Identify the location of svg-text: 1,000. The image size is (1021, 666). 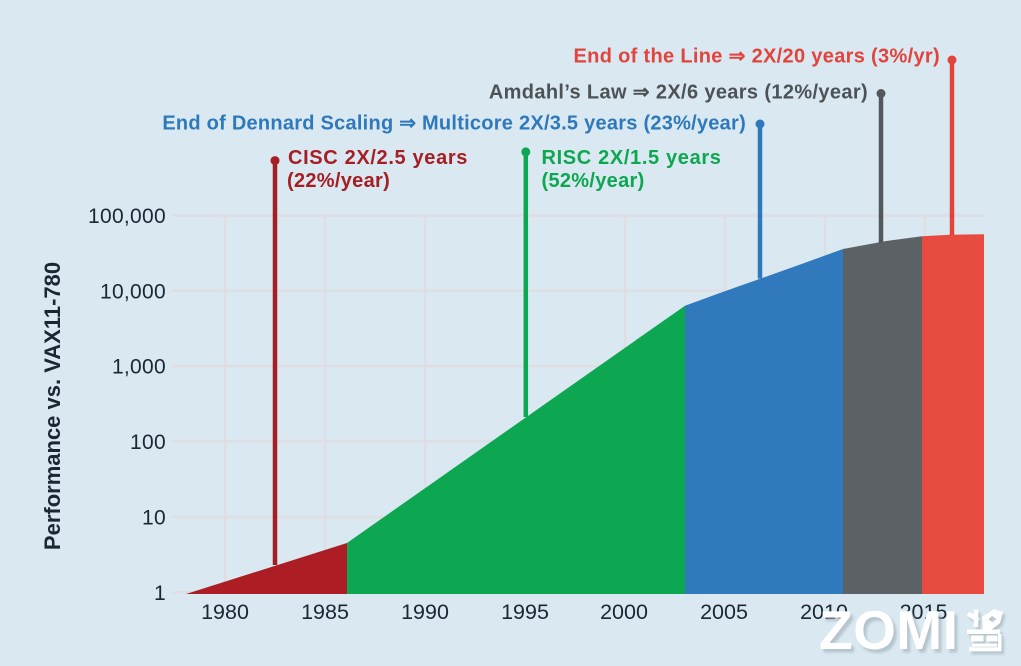
(139, 367).